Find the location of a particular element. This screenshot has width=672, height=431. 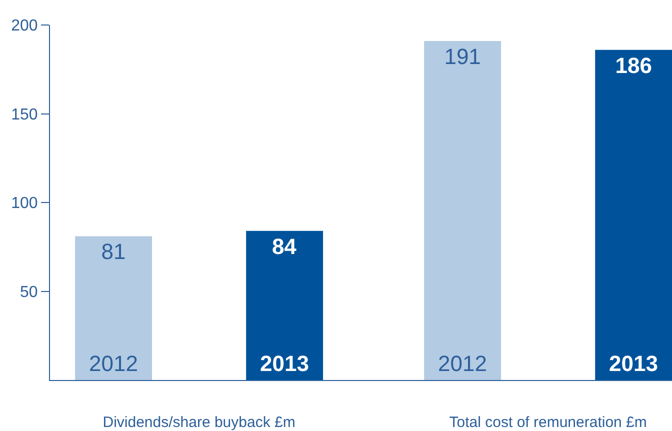

data-label: 84 is located at coordinates (285, 246).